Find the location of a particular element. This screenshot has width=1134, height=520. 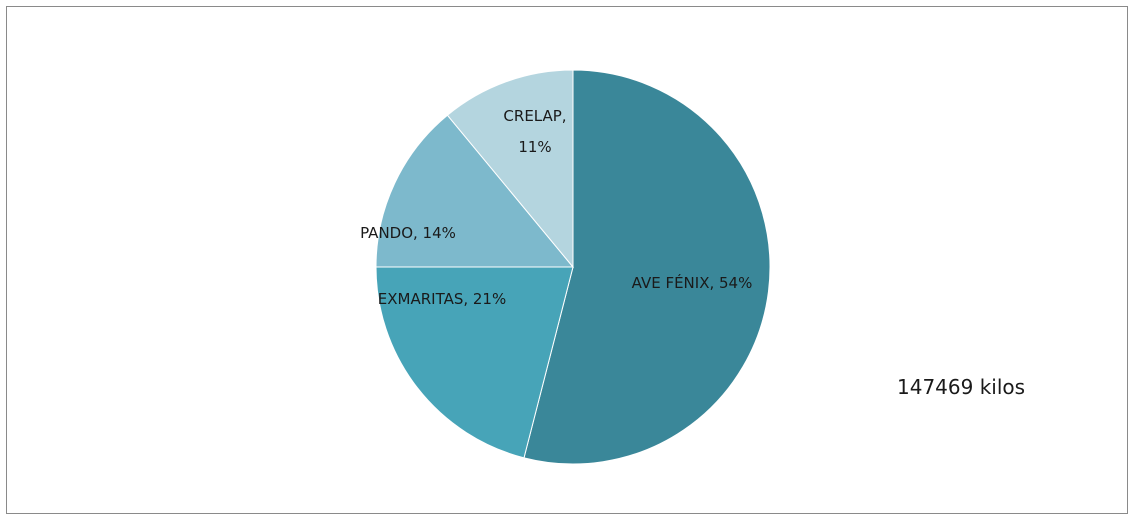

slice-label-crelap-line-1: CRELAP, is located at coordinates (534, 116).